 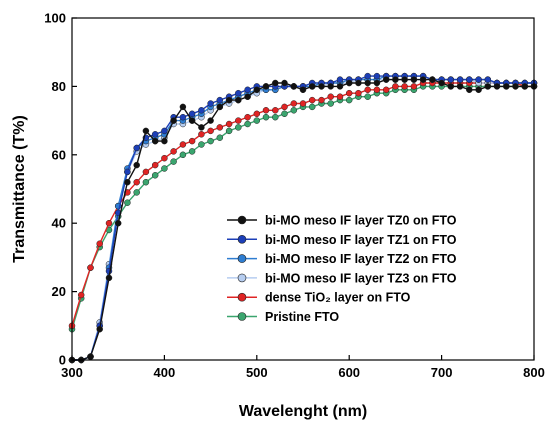 I want to click on x-tick-label: 600, so click(x=349, y=372).